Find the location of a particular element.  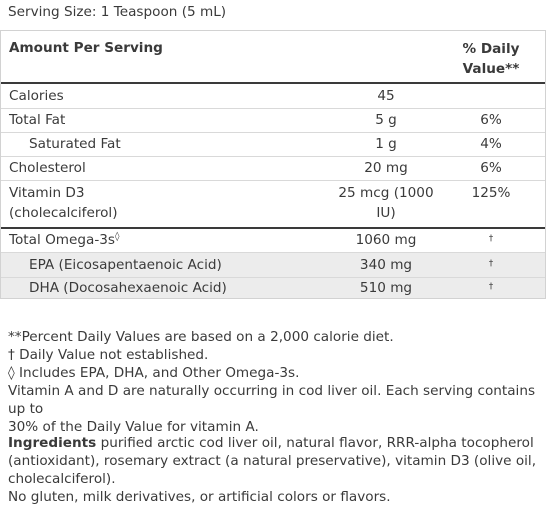

nutrient-name: Total Omega-3s◊ is located at coordinates (64, 241).